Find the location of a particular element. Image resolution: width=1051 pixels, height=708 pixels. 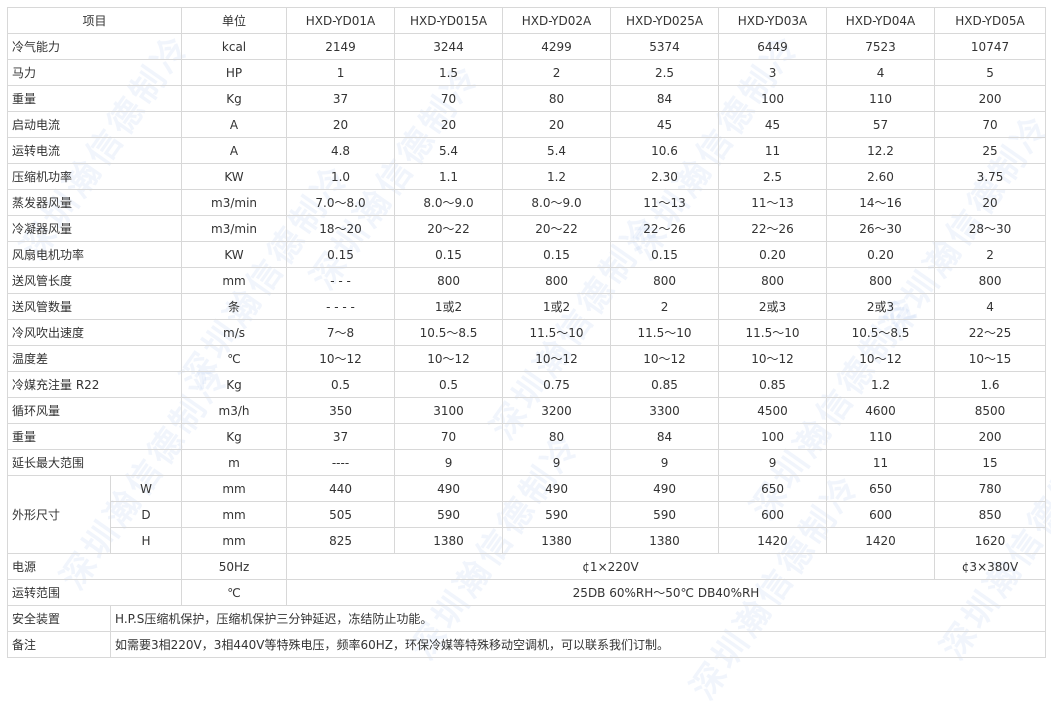

row-label: 温度差 is located at coordinates (94, 358).